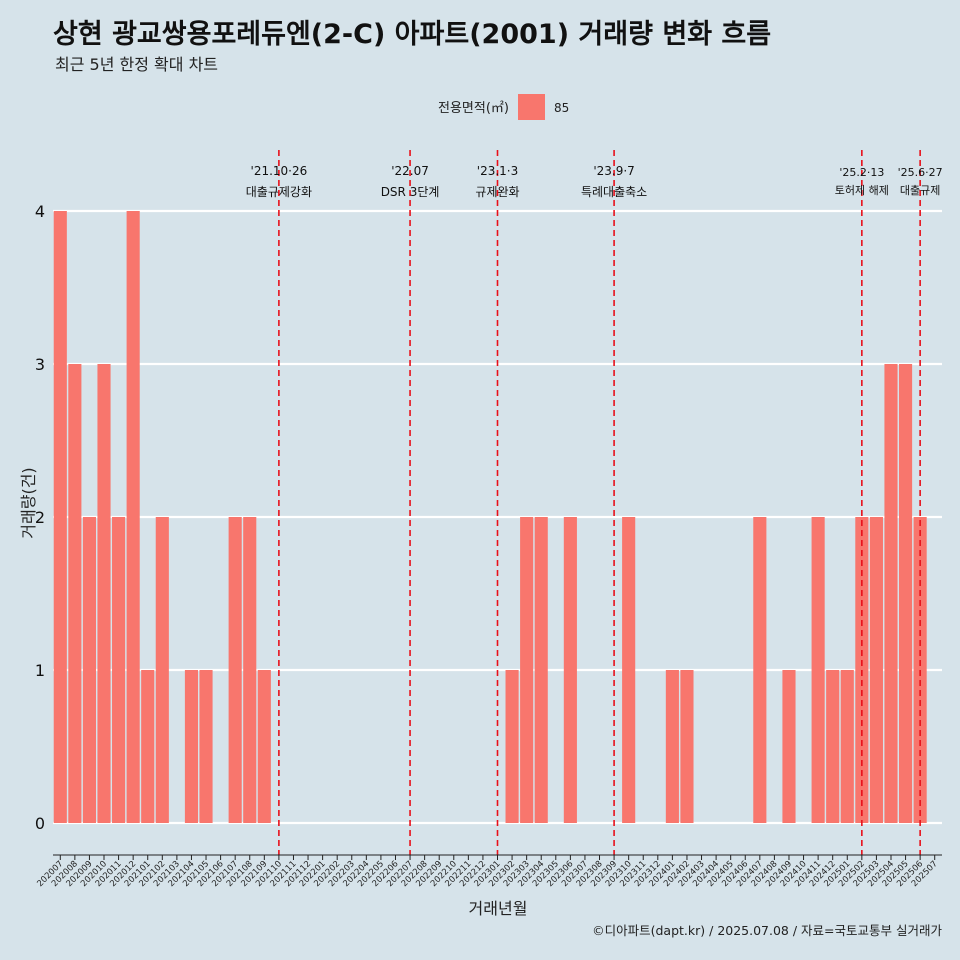 The image size is (960, 960). Describe the element at coordinates (28, 502) in the screenshot. I see `y-axis-title: 거래량(건)` at that location.